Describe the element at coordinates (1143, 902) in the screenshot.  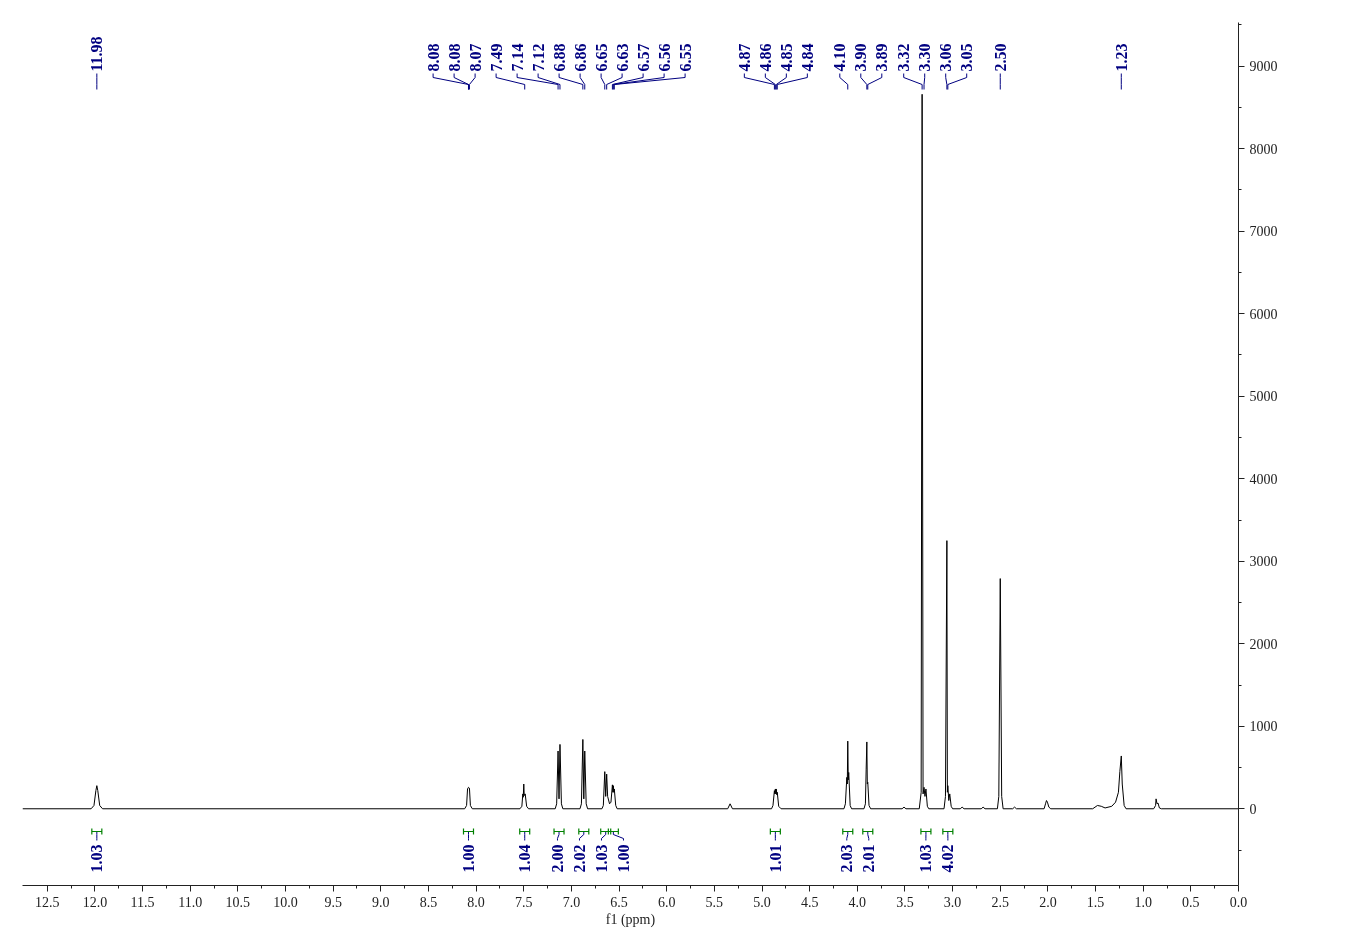
I see `x-tick-label: 1.0` at that location.